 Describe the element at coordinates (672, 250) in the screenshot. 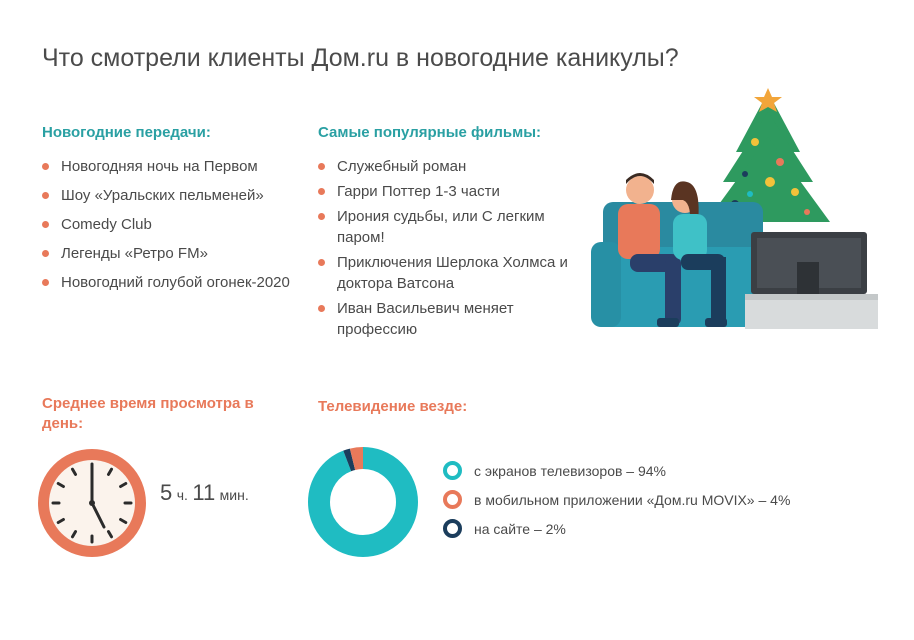

I see `couple-on-sofa-icon` at that location.